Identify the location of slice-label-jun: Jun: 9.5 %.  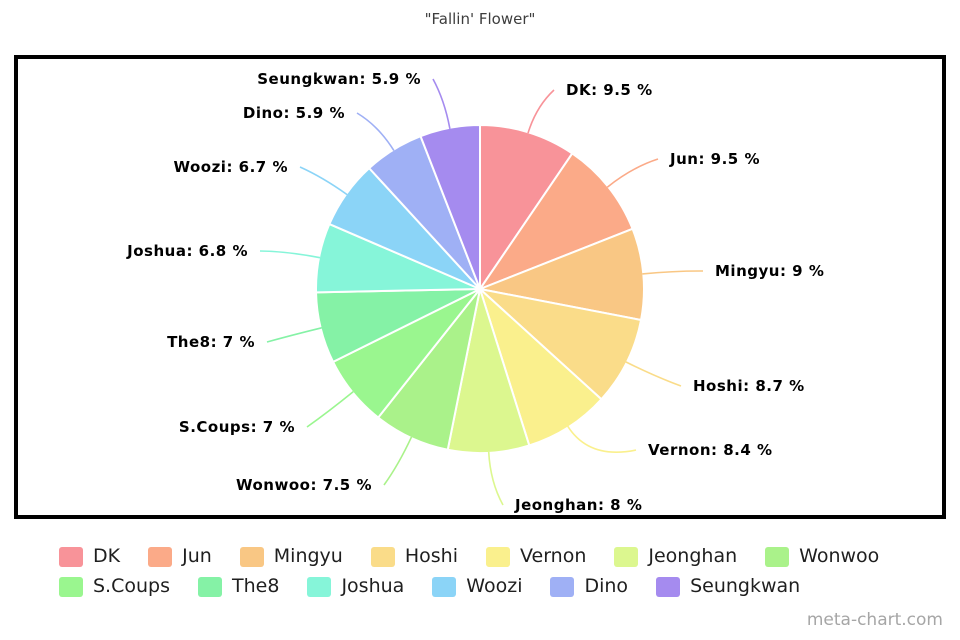
(714, 159).